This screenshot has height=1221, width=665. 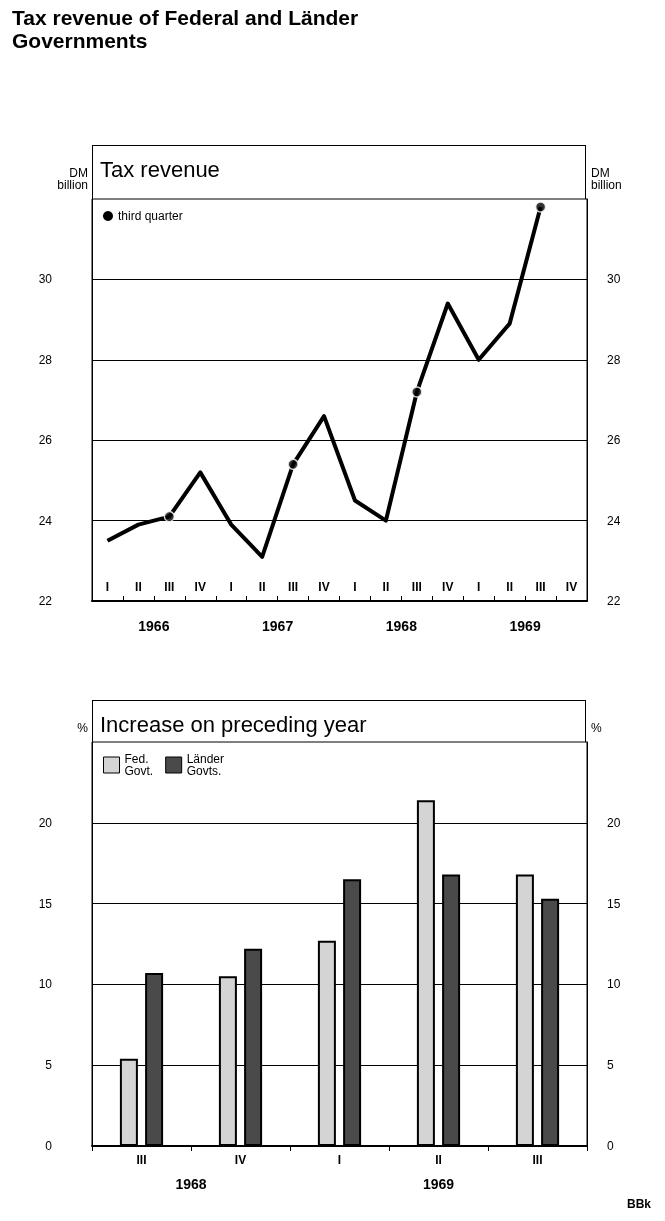 What do you see at coordinates (614, 440) in the screenshot?
I see `y2-tick-label: 26` at bounding box center [614, 440].